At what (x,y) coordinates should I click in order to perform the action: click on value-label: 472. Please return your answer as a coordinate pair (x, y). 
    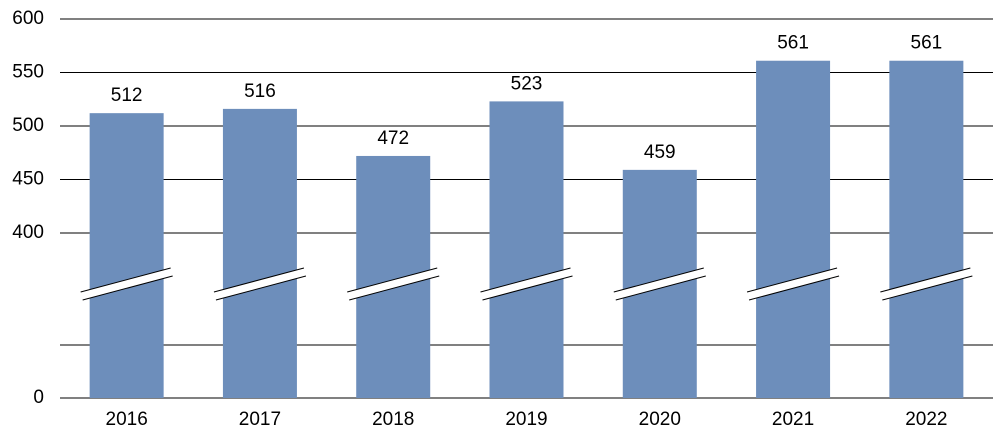
    Looking at the image, I should click on (393, 138).